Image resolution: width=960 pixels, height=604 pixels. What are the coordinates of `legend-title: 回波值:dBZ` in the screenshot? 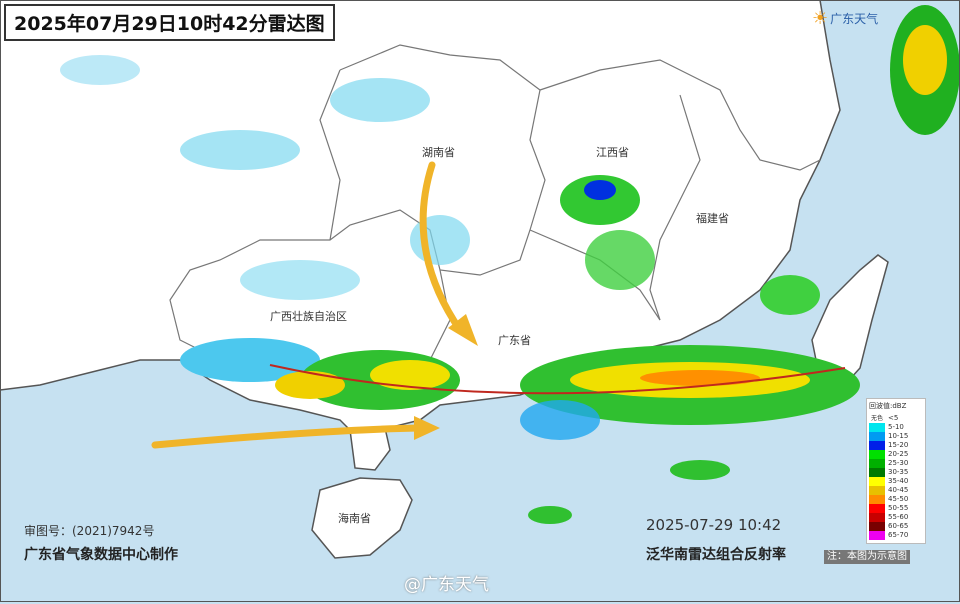 It's located at (888, 406).